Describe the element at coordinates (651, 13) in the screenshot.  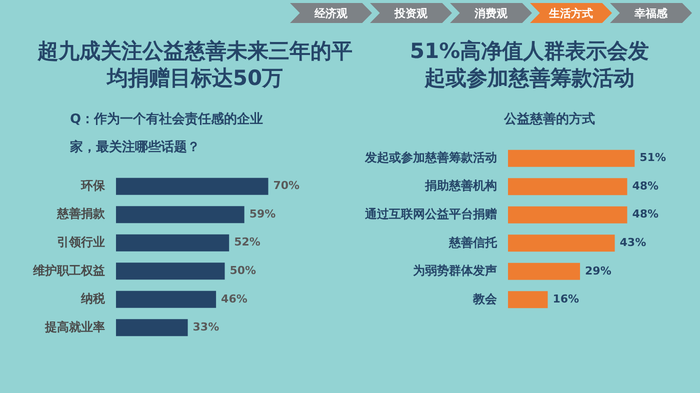
I see `text: 幸福感` at that location.